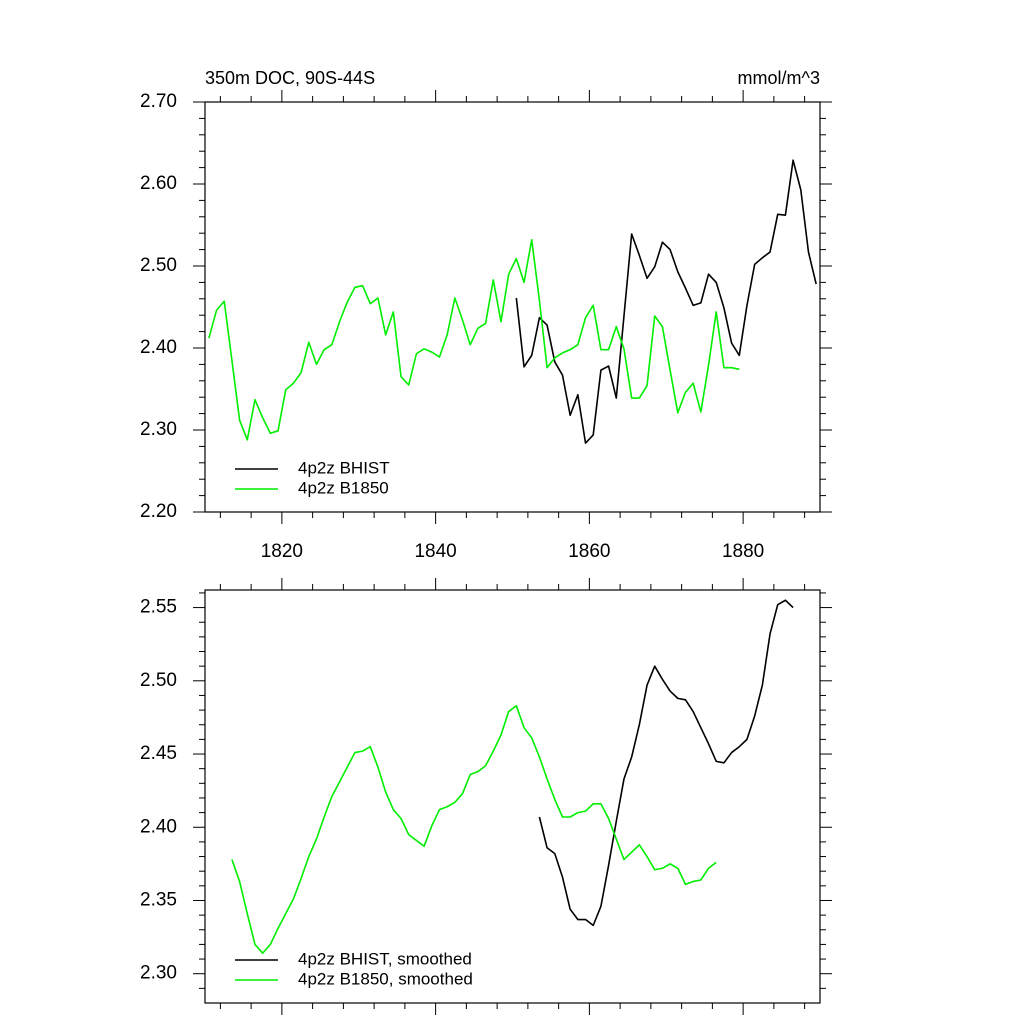  I want to click on chart-title: 350m DOC, 90S-44S, so click(290, 78).